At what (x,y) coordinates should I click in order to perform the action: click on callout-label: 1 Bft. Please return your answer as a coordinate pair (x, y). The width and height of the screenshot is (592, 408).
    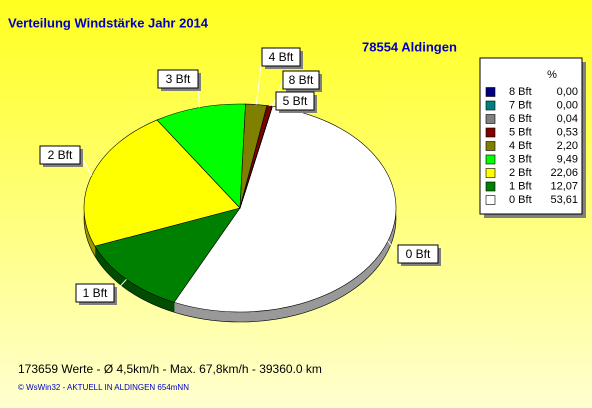
    Looking at the image, I should click on (95, 293).